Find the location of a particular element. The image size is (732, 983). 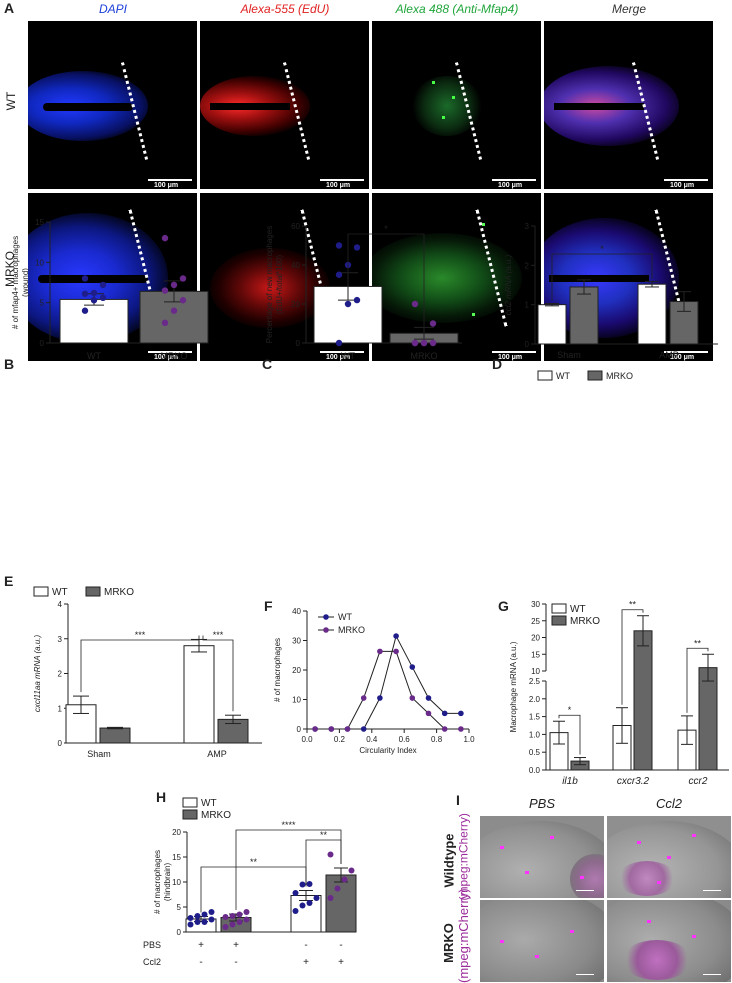

b-x-tick-label: WT is located at coordinates (94, 356).